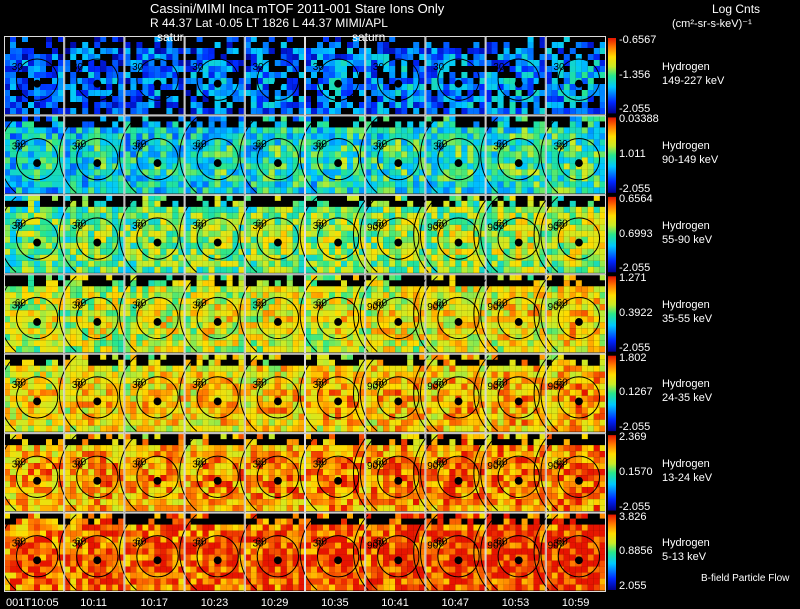 The height and width of the screenshot is (609, 800). I want to click on colorbar-max: 1.271, so click(633, 278).